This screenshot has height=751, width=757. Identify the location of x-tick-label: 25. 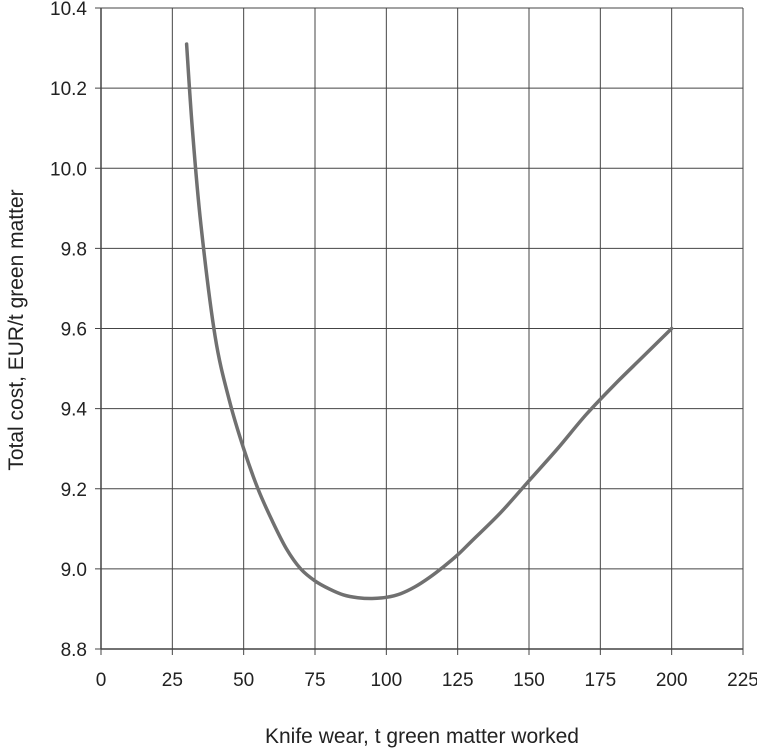
(172, 680).